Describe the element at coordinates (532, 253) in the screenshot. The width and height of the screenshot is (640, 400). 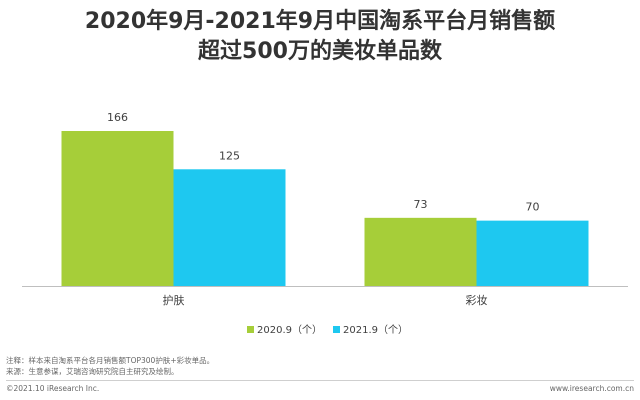
I see `bar-彩妆-1` at that location.